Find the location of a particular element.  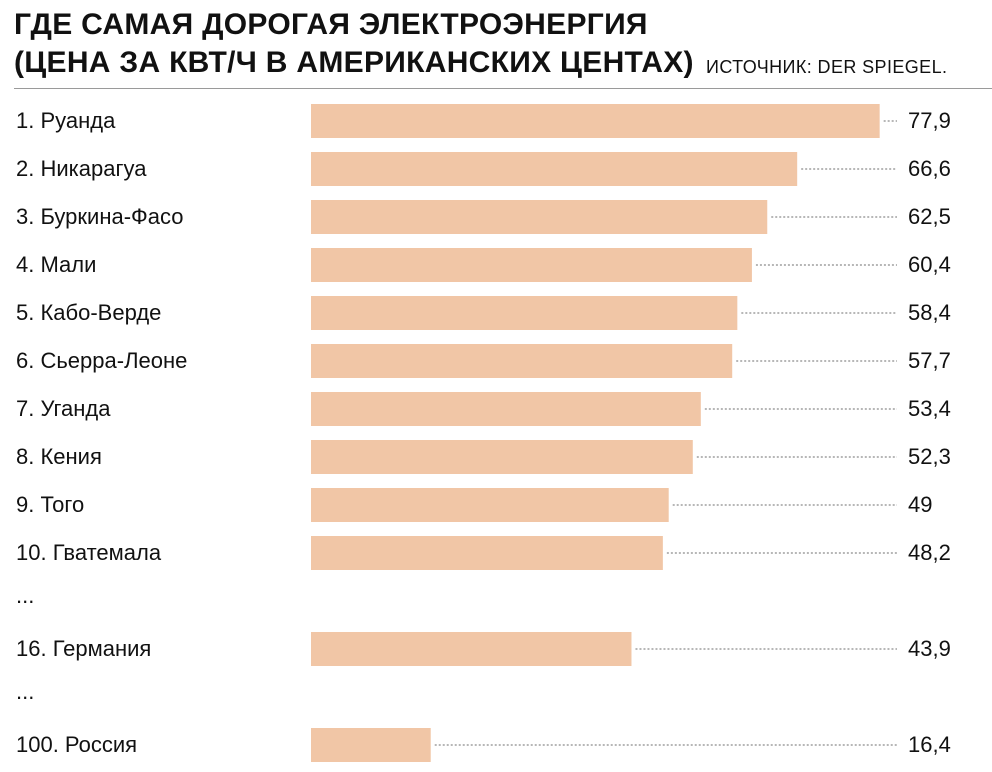

value-label: 43,9 is located at coordinates (929, 648).